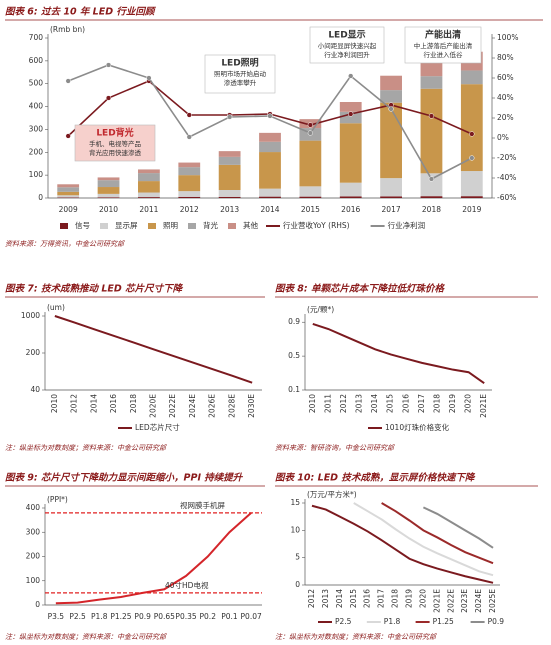 The width and height of the screenshot is (551, 645). Describe the element at coordinates (36, 60) in the screenshot. I see `y-tick-label: 600` at that location.